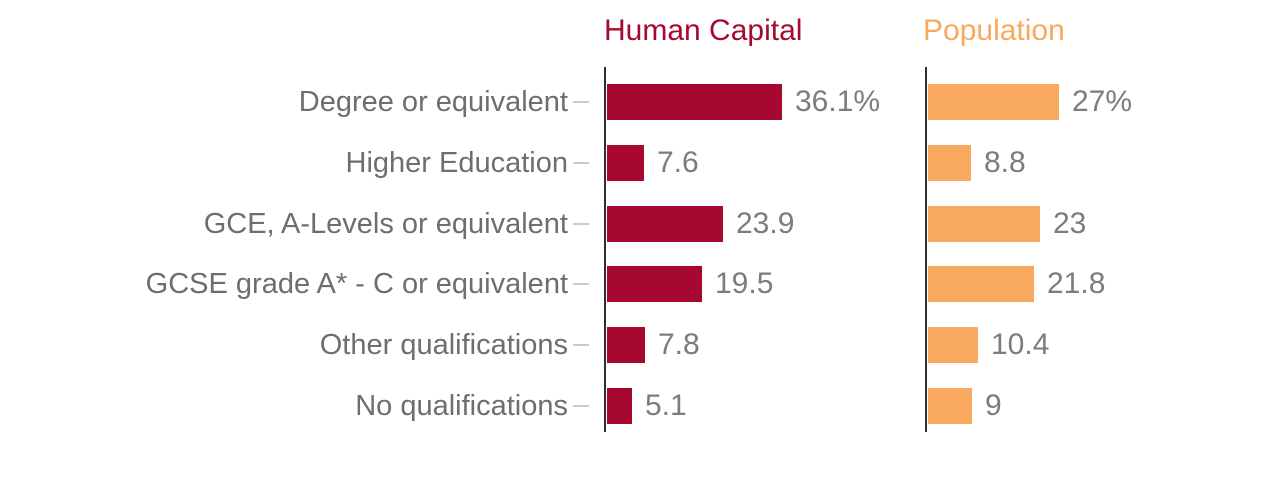 Image resolution: width=1280 pixels, height=504 pixels. What do you see at coordinates (356, 284) in the screenshot?
I see `category-label: GCSE grade A* - C or equivalent` at bounding box center [356, 284].